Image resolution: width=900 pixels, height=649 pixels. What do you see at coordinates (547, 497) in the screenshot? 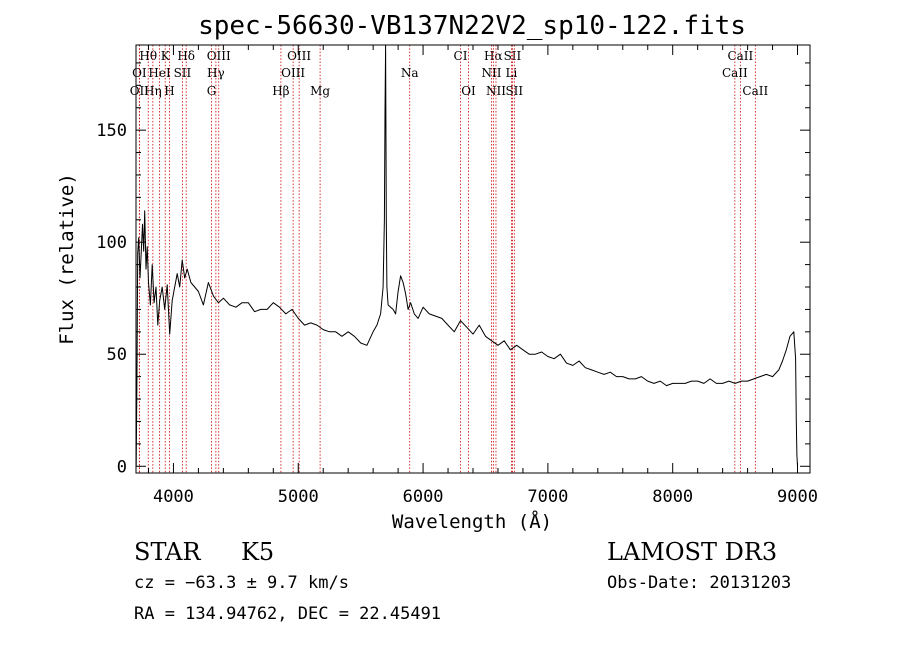
I see `x-tick-label-3: 7000` at bounding box center [547, 497].